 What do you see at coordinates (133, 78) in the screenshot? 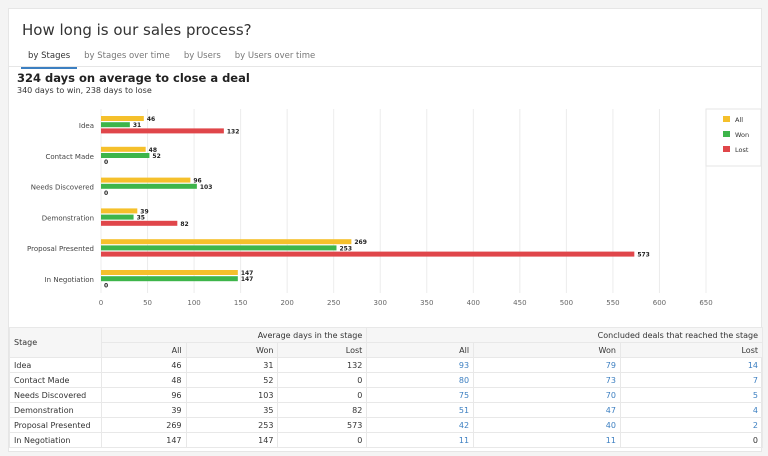
I see `summary-headline: 324 days on average to close a deal` at bounding box center [133, 78].